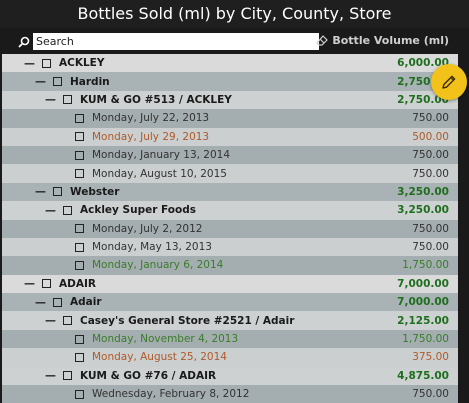  Describe the element at coordinates (90, 81) in the screenshot. I see `row-label: Hardin` at that location.